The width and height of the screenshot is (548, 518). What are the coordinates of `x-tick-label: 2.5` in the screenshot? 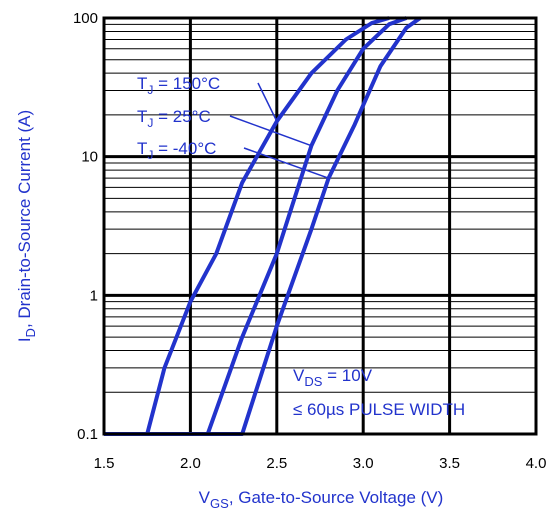 It's located at (276, 463).